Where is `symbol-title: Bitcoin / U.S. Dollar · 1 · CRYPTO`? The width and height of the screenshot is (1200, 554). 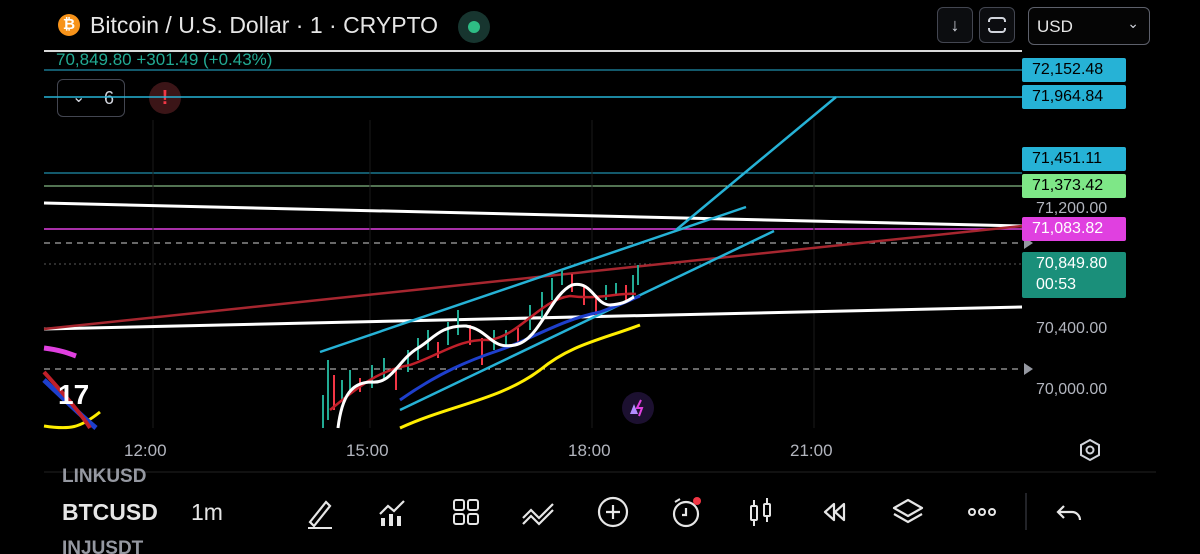 symbol-title: Bitcoin / U.S. Dollar · 1 · CRYPTO is located at coordinates (264, 25).